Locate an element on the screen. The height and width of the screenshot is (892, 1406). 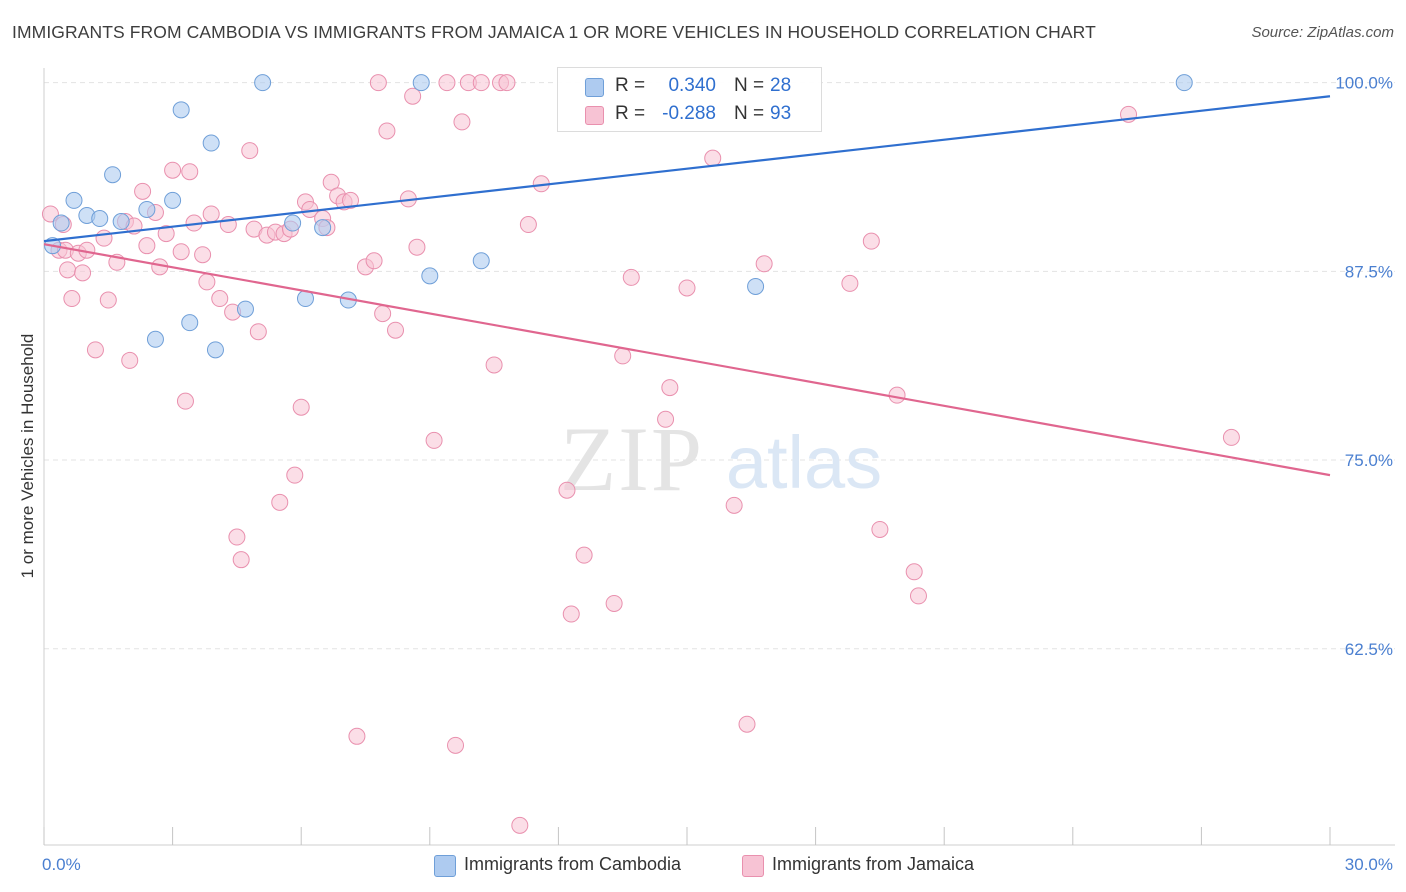
watermark: ZIP atlas is located at coordinates (721, 459).